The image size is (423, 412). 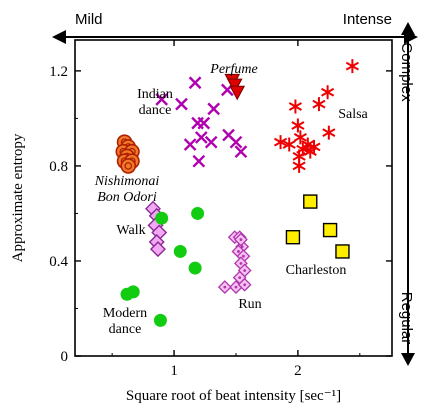 What do you see at coordinates (408, 28) in the screenshot?
I see `y-arrow-top-head` at bounding box center [408, 28].